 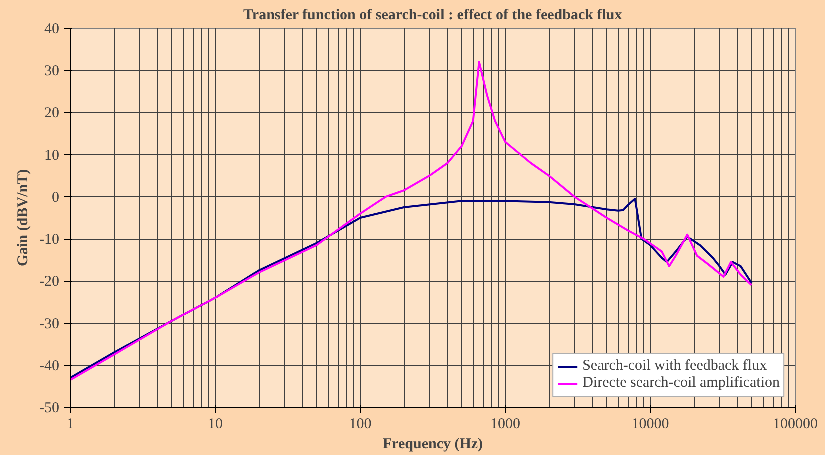 I want to click on y-tick-label: -20, so click(x=50, y=282).